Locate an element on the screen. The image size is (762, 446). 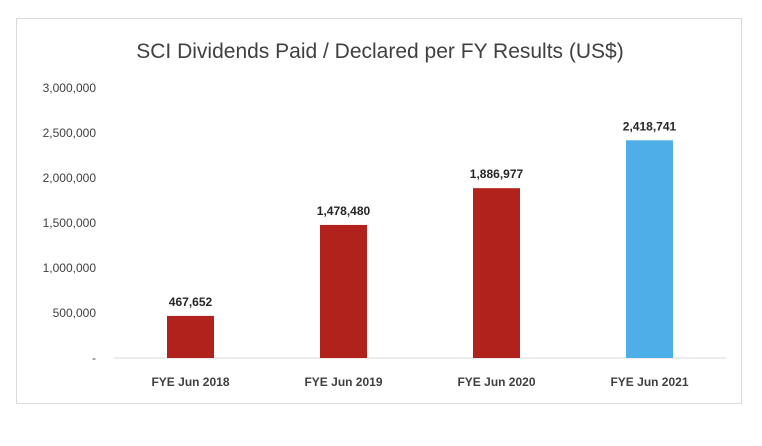
x-tick-label: FYE Jun 2018 is located at coordinates (190, 382).